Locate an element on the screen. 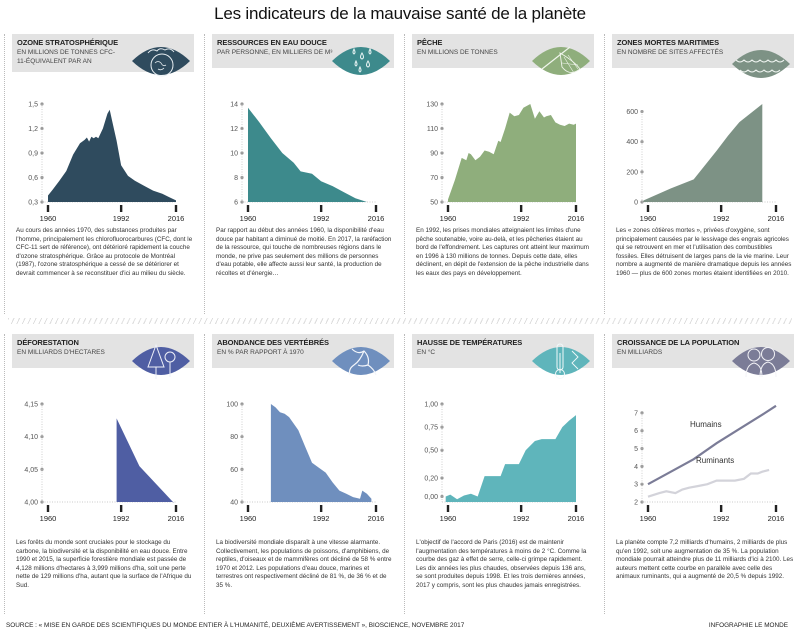  y-tick-label: 12 is located at coordinates (234, 129).